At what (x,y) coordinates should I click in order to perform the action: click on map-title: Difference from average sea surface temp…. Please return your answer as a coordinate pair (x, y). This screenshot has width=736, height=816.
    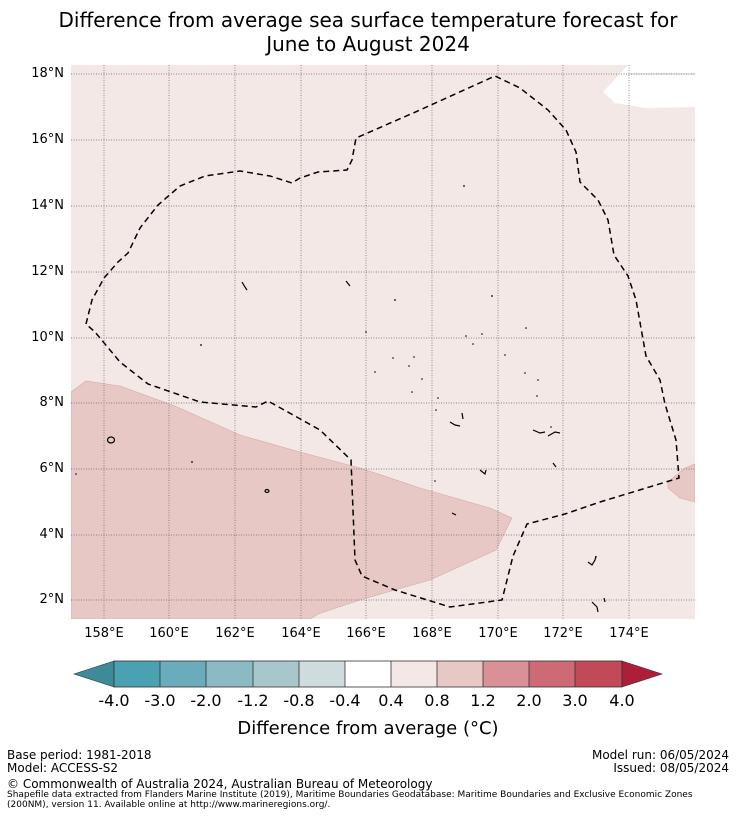
    Looking at the image, I should click on (368, 32).